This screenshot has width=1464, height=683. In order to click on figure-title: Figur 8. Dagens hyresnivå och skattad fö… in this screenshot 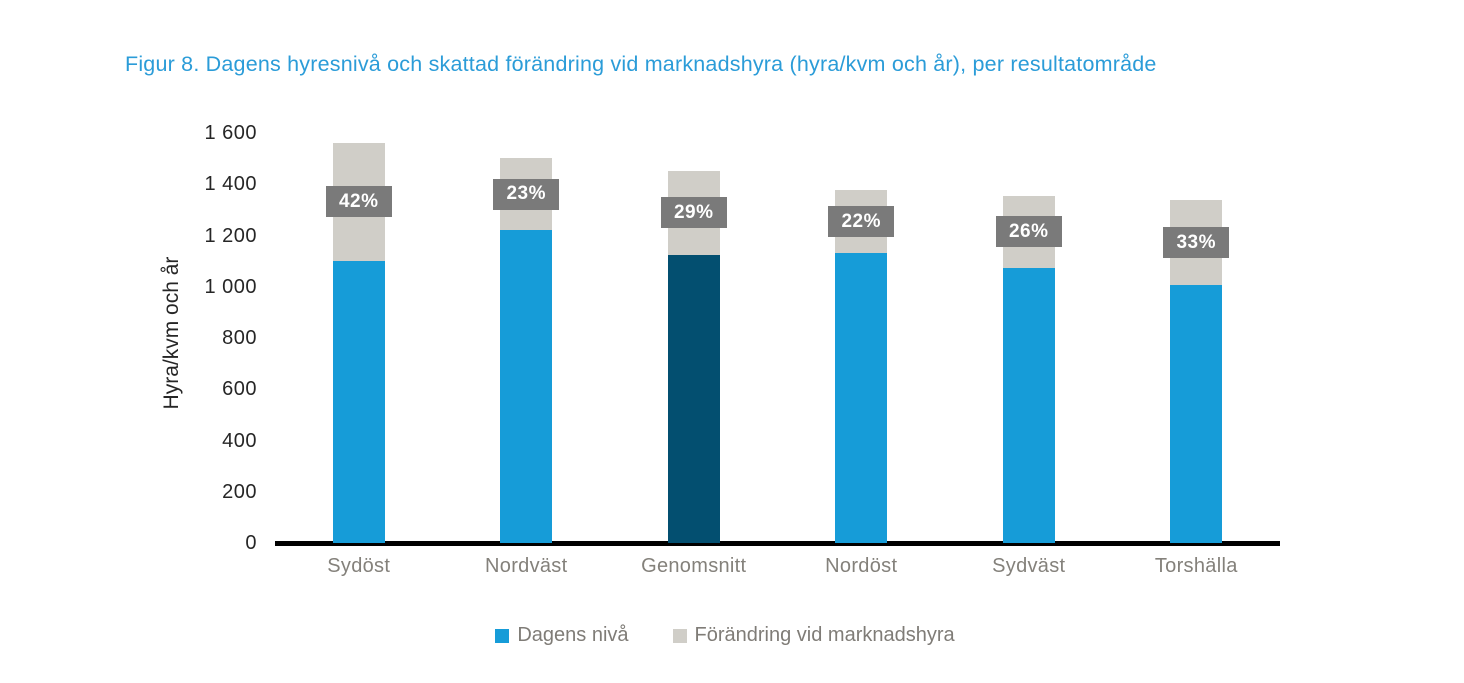, I will do `click(641, 64)`.